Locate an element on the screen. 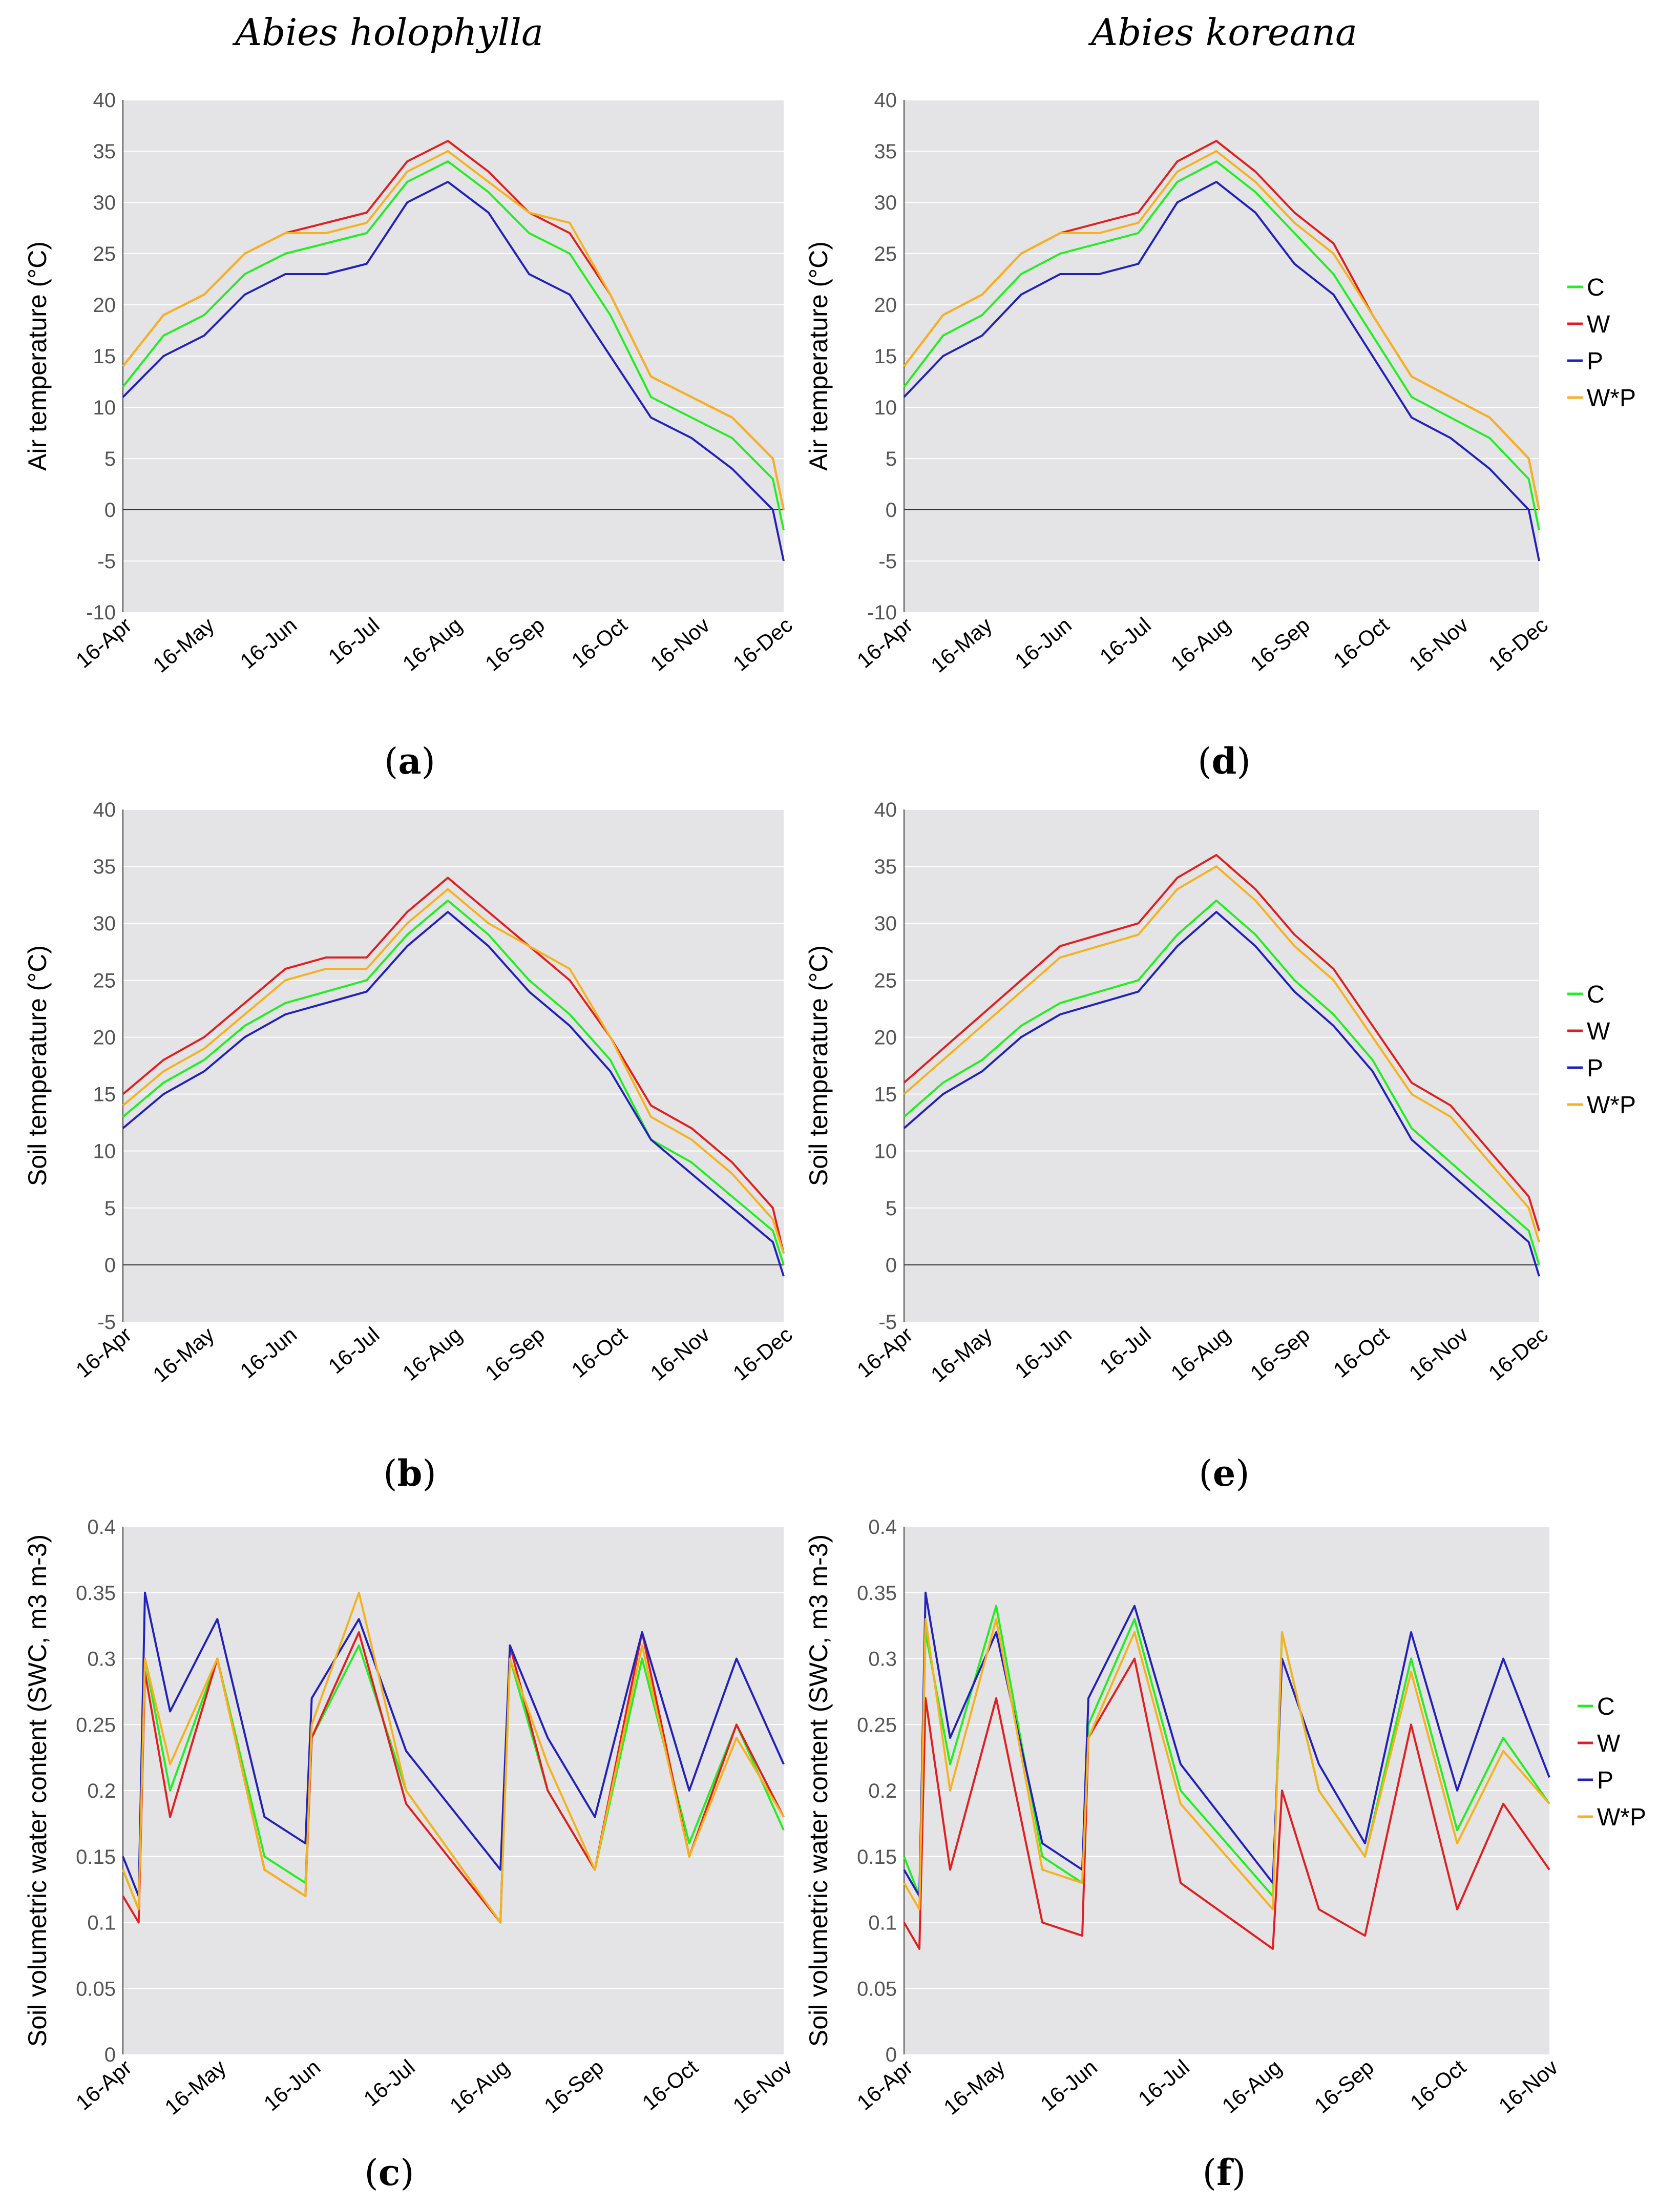 The image size is (1680, 2204). y-tick-label: 0.3 is located at coordinates (101, 1659).